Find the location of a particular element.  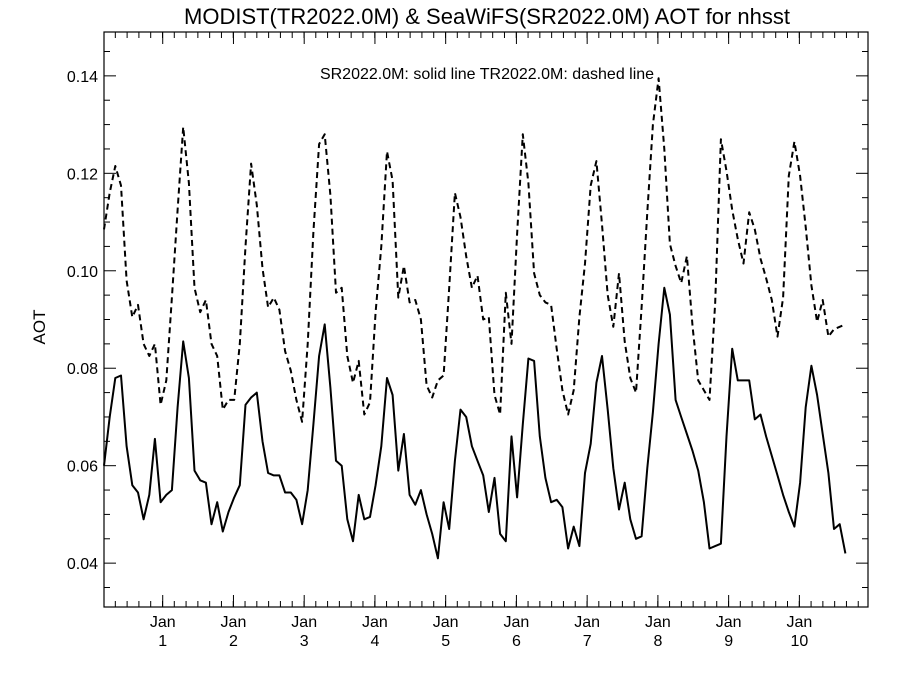

x-tick-year: 2 is located at coordinates (233, 641).